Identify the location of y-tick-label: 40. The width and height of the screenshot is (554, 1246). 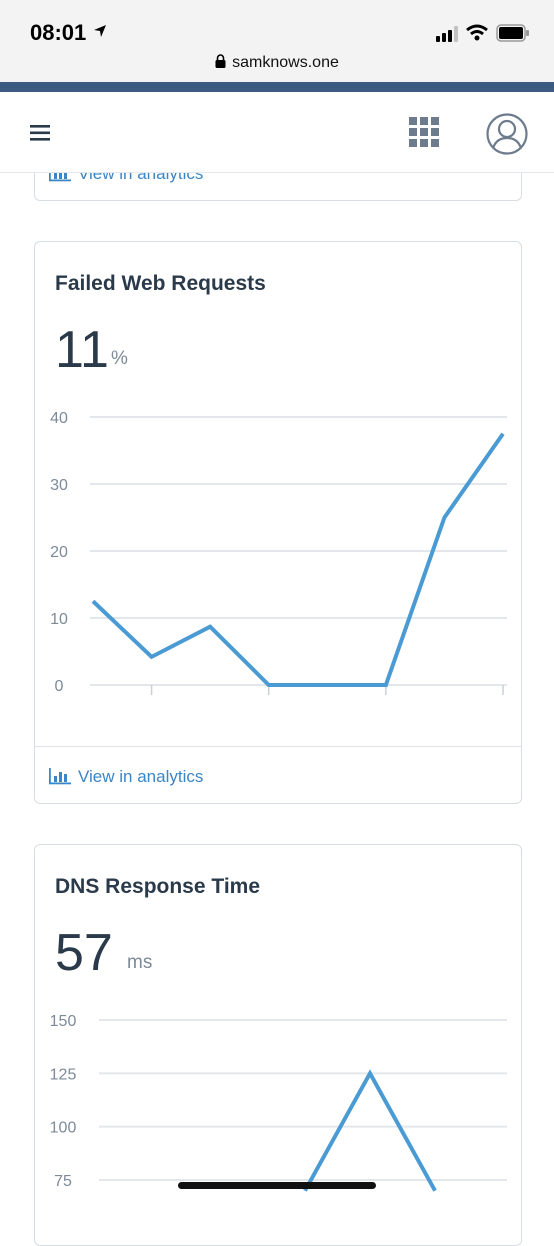
(59, 418).